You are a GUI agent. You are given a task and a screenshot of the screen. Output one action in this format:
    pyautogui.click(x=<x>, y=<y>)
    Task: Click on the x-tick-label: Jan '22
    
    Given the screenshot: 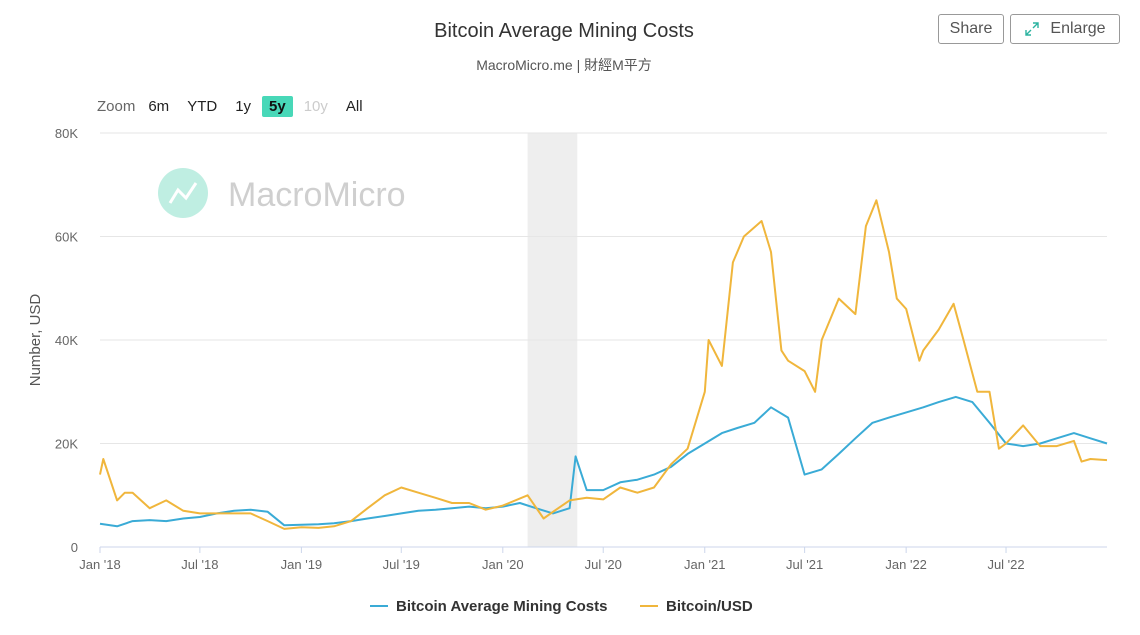 What is the action you would take?
    pyautogui.click(x=906, y=564)
    